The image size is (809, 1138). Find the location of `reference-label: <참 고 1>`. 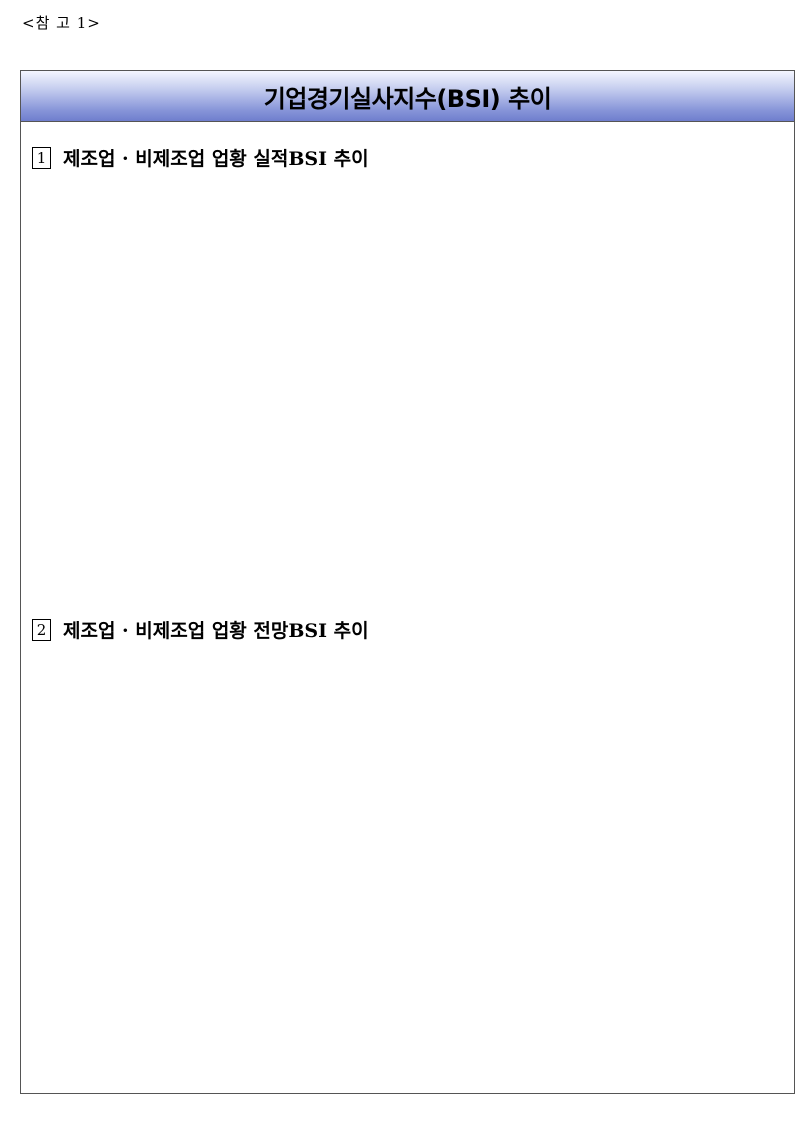

reference-label: <참 고 1> is located at coordinates (61, 23).